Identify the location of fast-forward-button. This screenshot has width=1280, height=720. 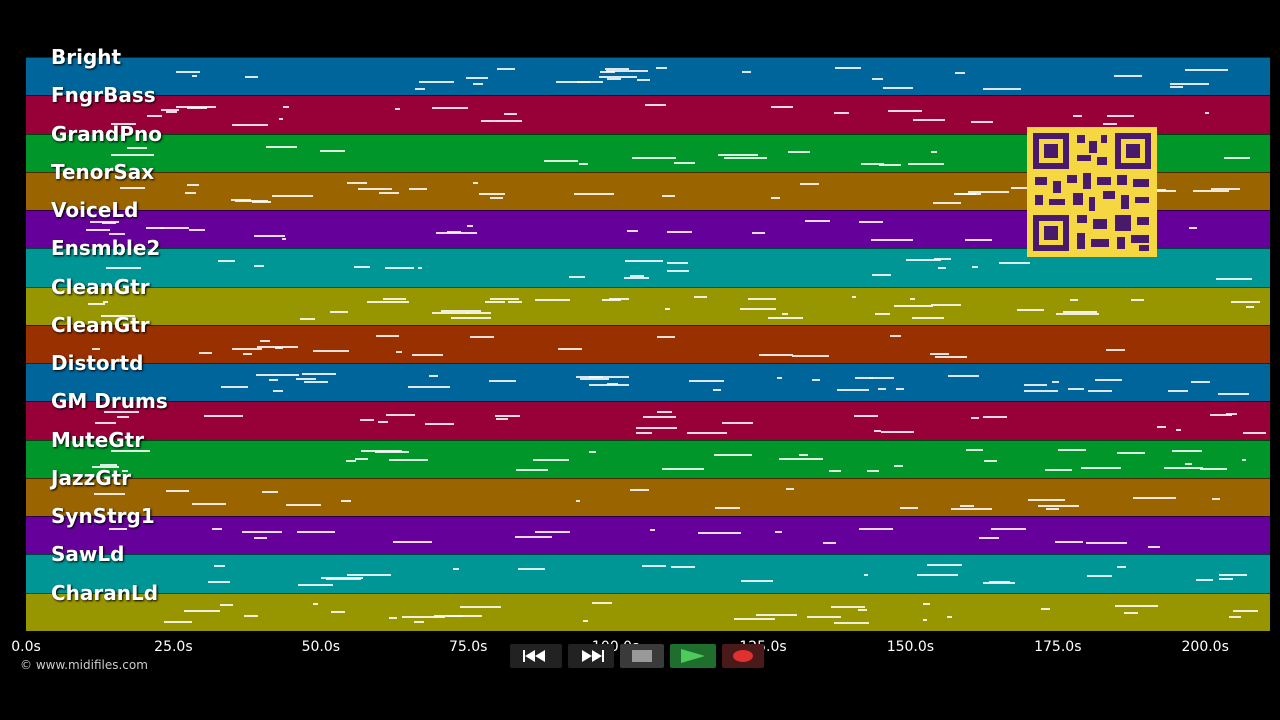
(591, 656).